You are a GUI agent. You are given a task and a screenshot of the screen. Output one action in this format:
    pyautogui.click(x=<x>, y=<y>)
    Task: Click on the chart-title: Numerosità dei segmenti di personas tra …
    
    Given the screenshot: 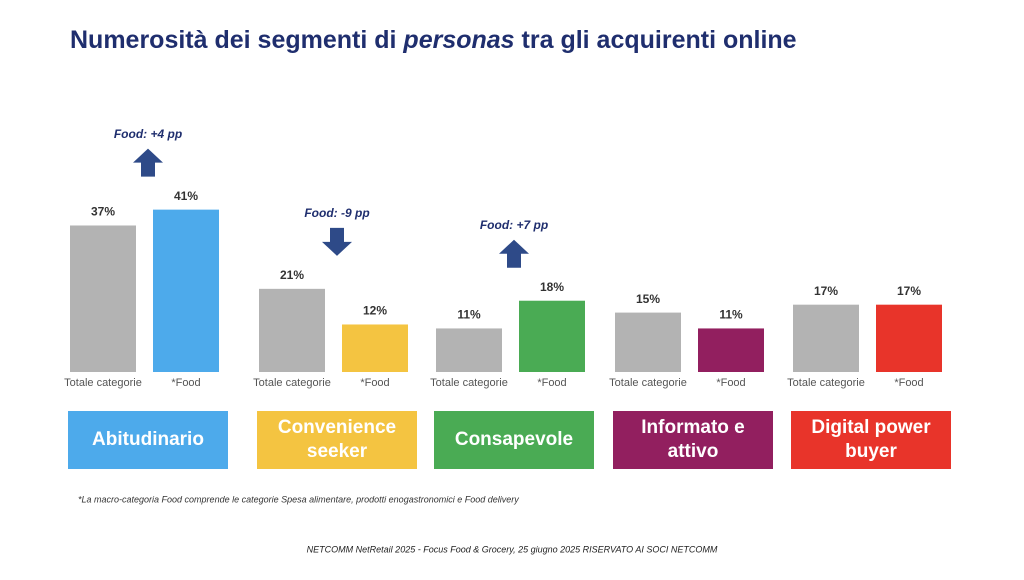 What is the action you would take?
    pyautogui.click(x=433, y=40)
    